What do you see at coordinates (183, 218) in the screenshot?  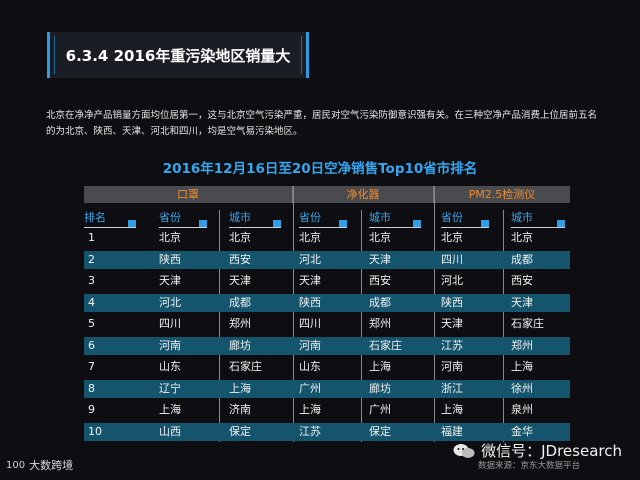 I see `column-header-mask-province: 省份` at bounding box center [183, 218].